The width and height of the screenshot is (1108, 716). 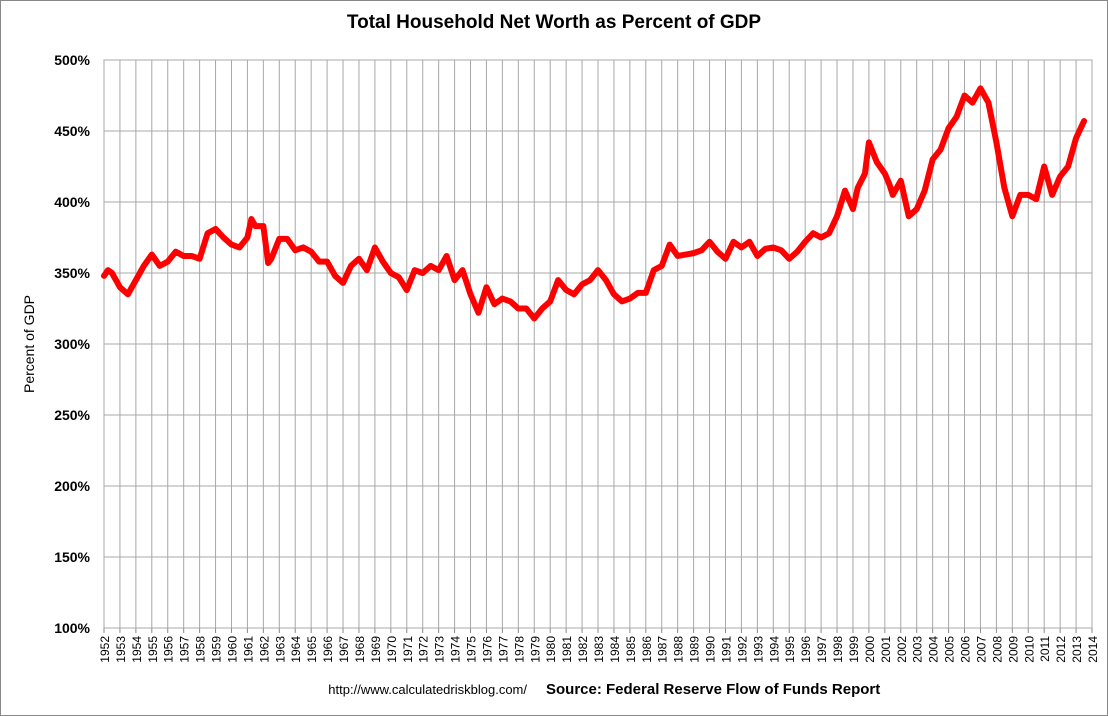 I want to click on x-tick-label: 1995, so click(x=790, y=649).